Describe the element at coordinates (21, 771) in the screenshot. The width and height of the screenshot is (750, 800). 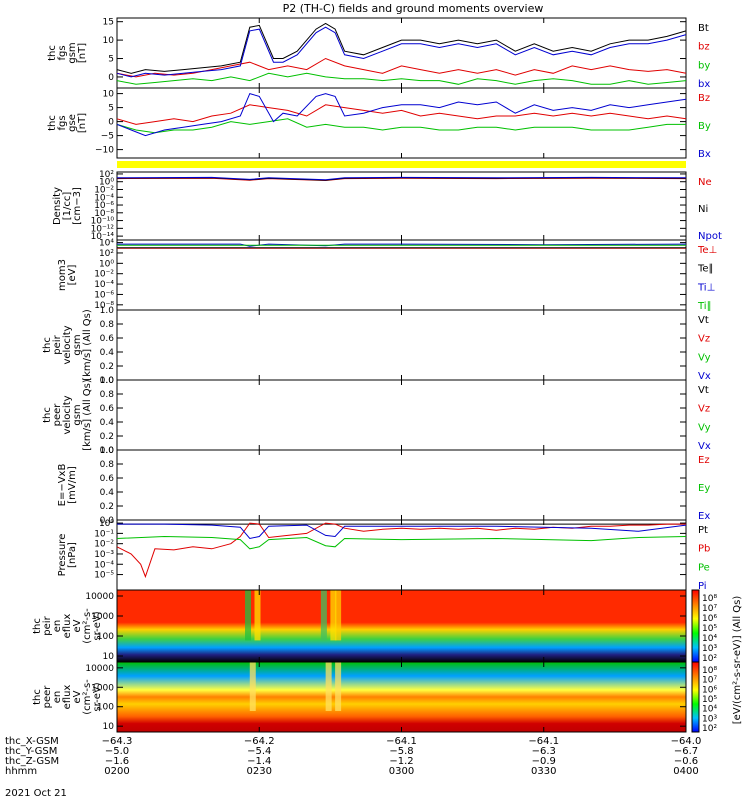
I see `x-axis-row-label: hhmm` at that location.